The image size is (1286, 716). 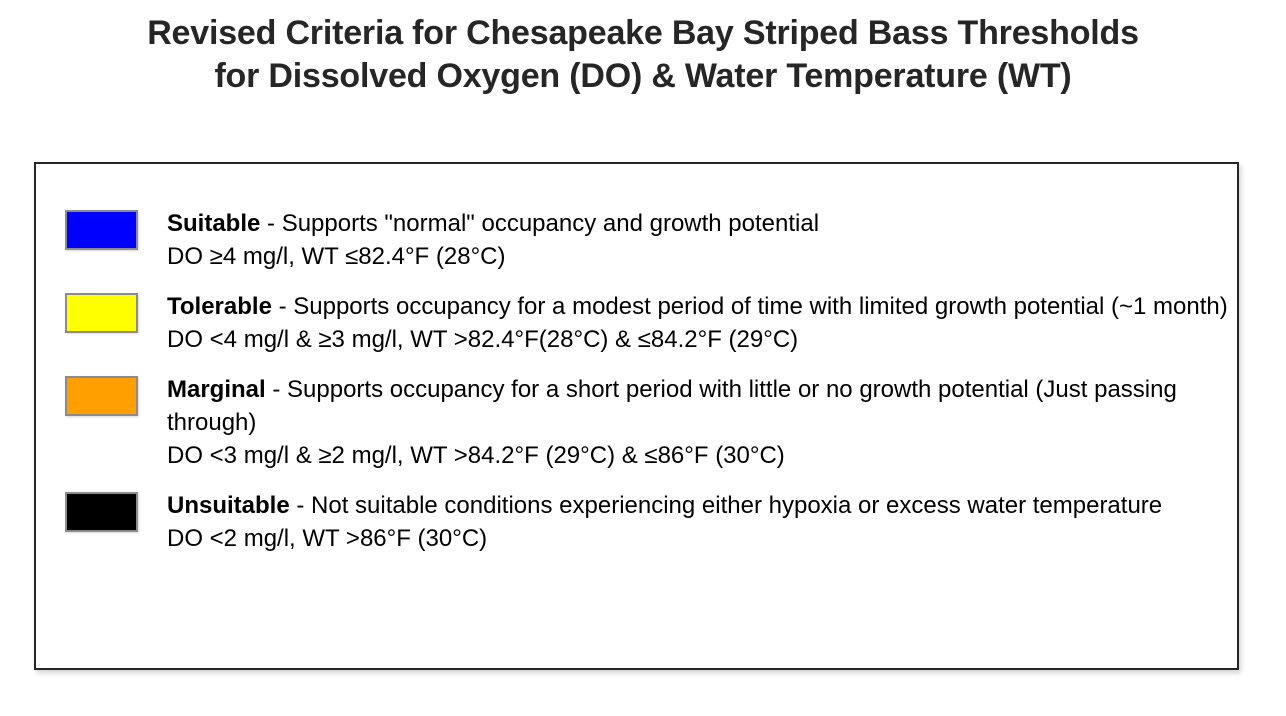 What do you see at coordinates (336, 256) in the screenshot?
I see `legend-item-criteria: DO ≥4 mg/l, WT ≤82.4°F (28°C)` at bounding box center [336, 256].